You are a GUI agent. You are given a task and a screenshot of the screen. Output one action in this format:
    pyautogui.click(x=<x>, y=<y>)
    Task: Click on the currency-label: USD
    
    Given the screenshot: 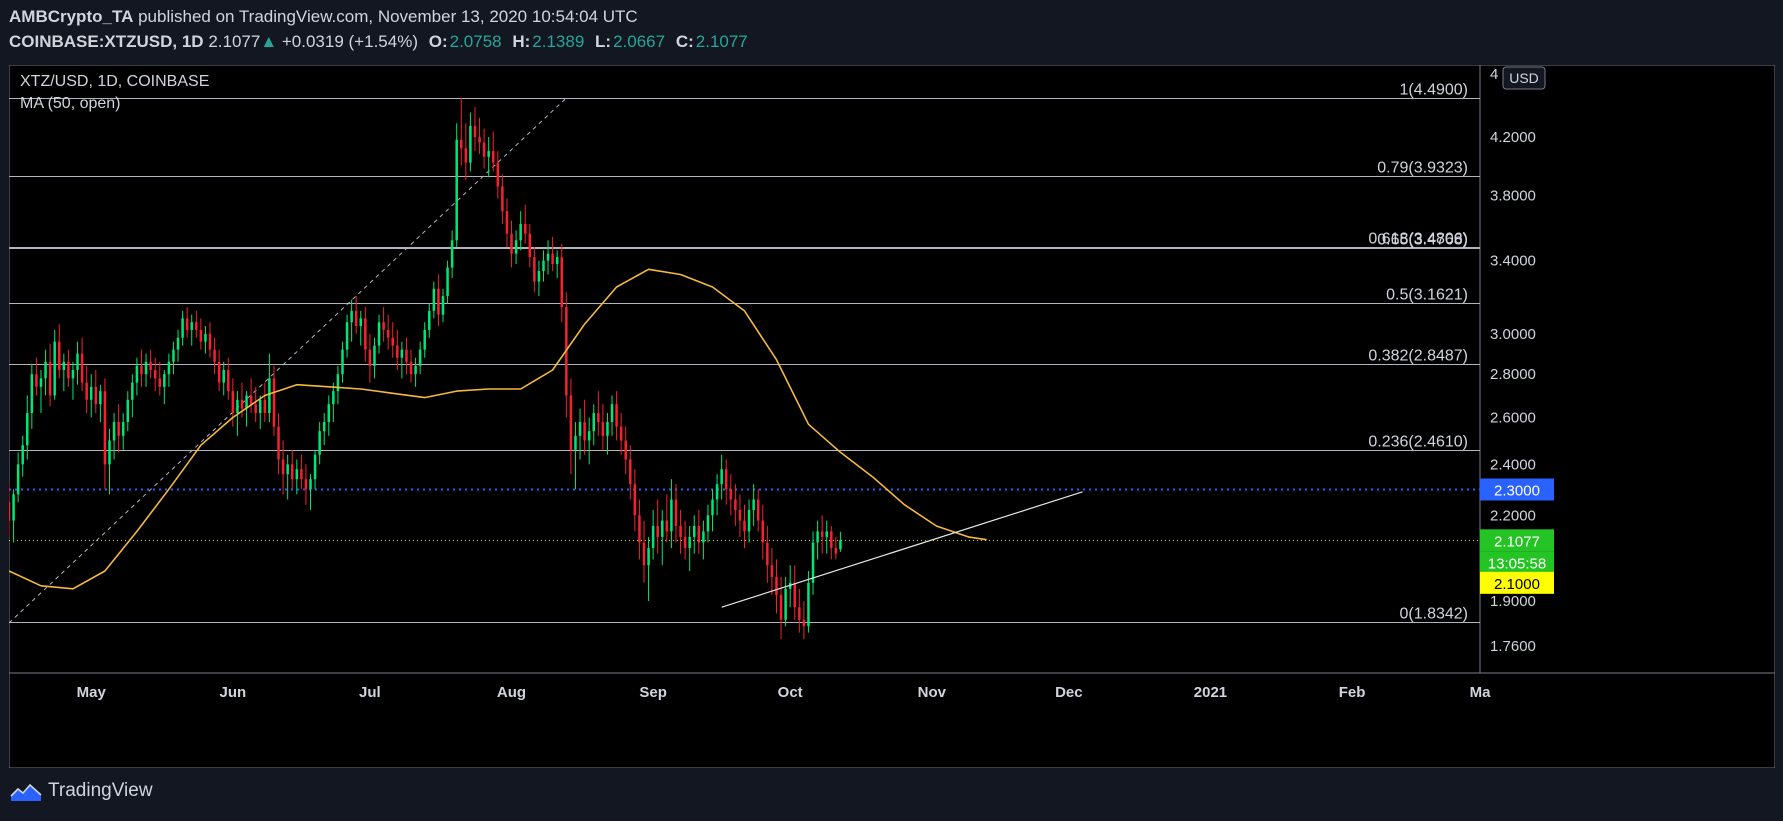 What is the action you would take?
    pyautogui.click(x=1524, y=78)
    